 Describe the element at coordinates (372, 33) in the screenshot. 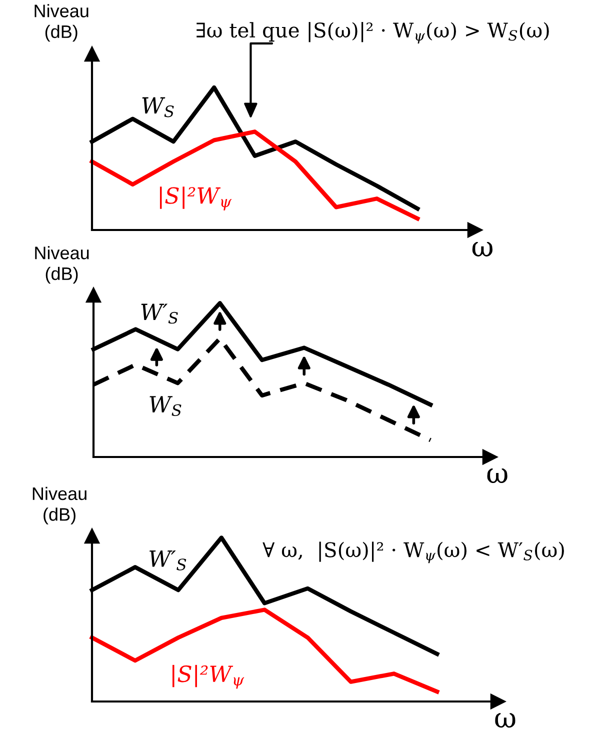

I see `text: ∃ω tel que |S(ω)|² · W$_{ψ}$(ω) > W$_{S}$(ω)` at that location.